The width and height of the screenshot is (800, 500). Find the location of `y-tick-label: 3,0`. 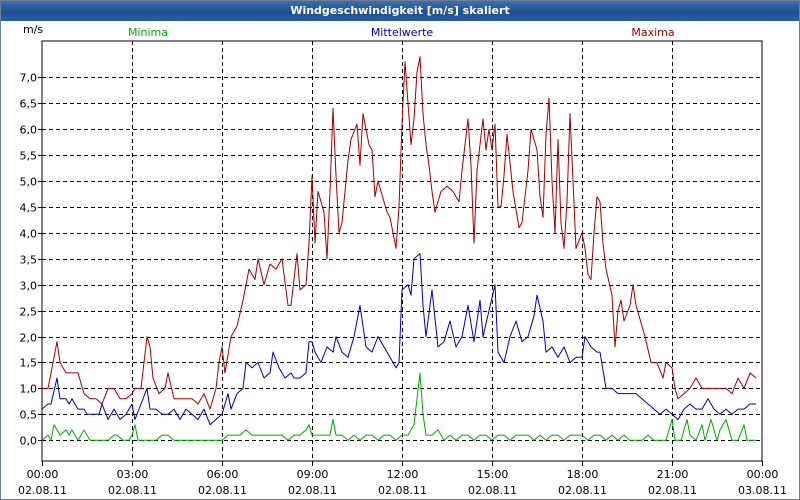

y-tick-label: 3,0 is located at coordinates (29, 286).